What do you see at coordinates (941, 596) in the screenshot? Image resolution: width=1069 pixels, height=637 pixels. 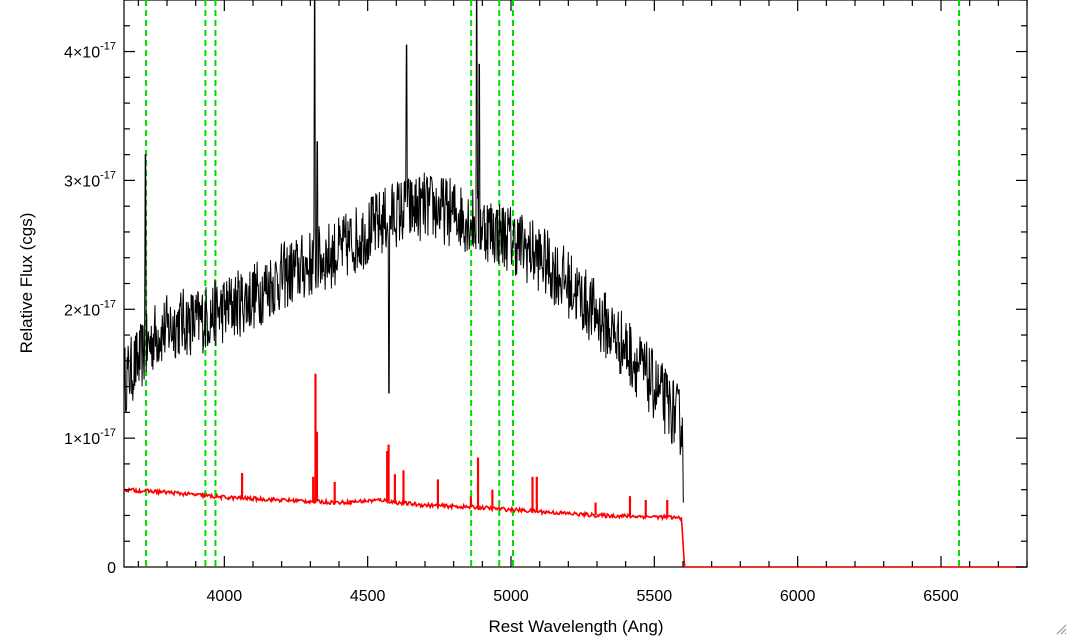 I see `x-tick-label: 6500` at bounding box center [941, 596].